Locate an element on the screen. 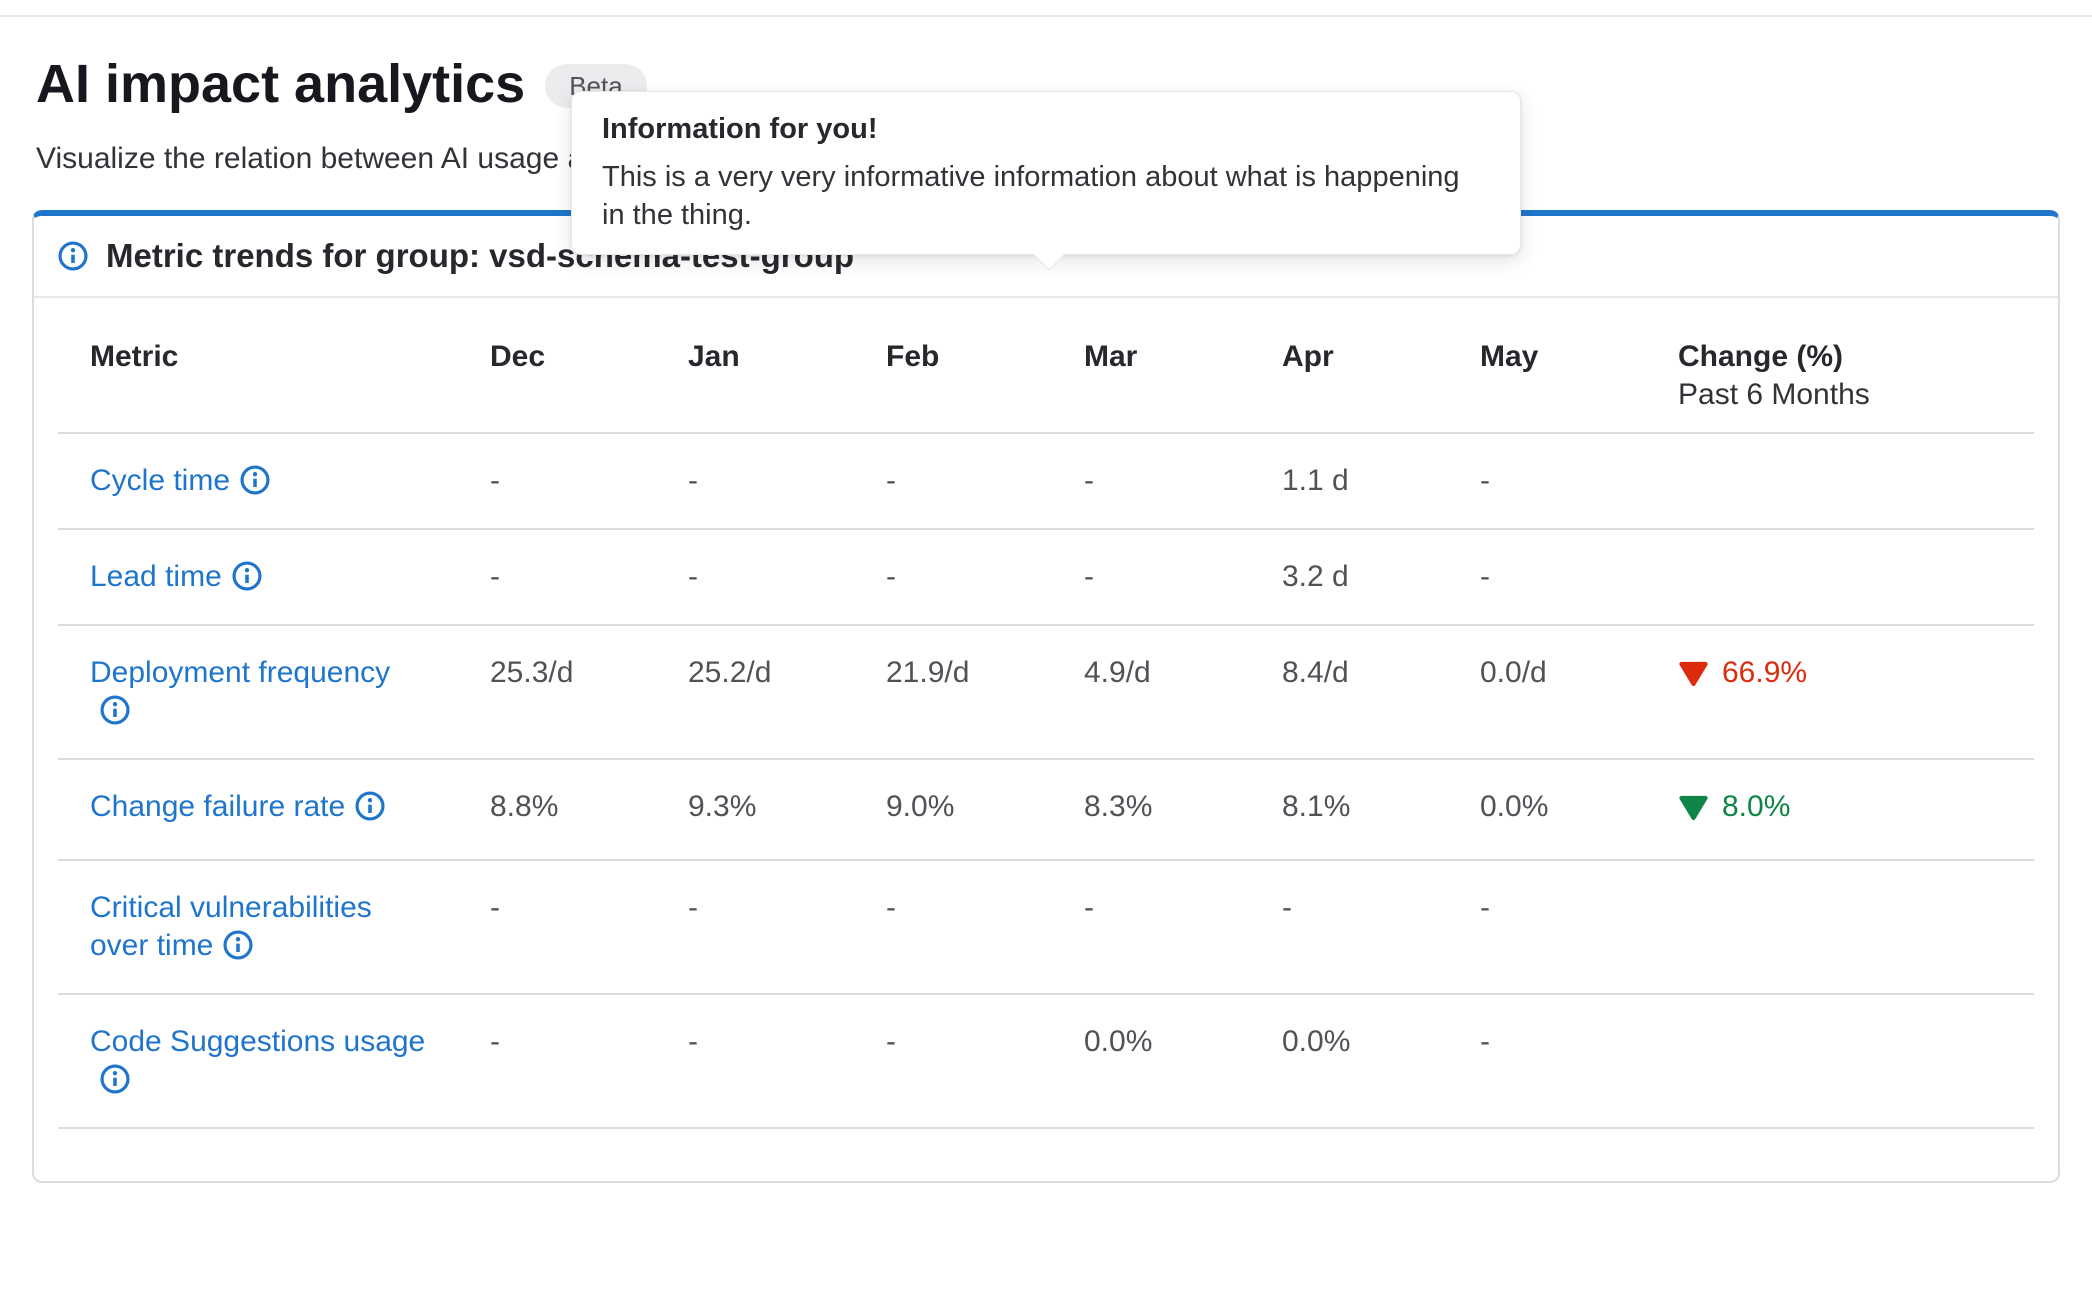 The width and height of the screenshot is (2092, 1298). value-cell: 8.4/d is located at coordinates (1315, 672).